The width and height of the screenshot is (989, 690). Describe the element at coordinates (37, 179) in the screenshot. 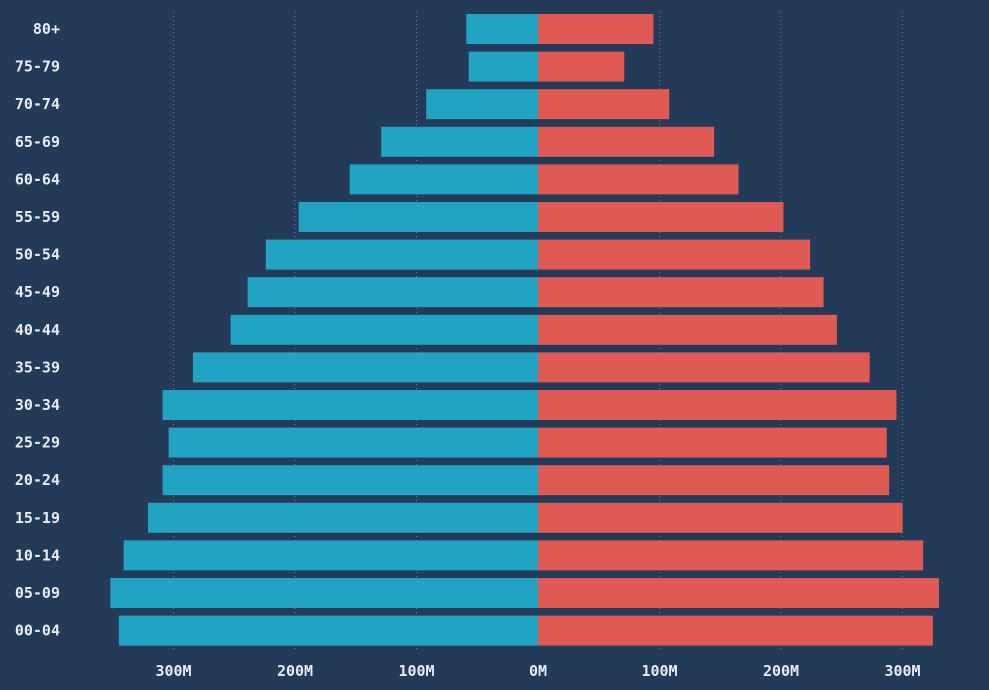

I see `age-label-60-64: 60-64` at that location.